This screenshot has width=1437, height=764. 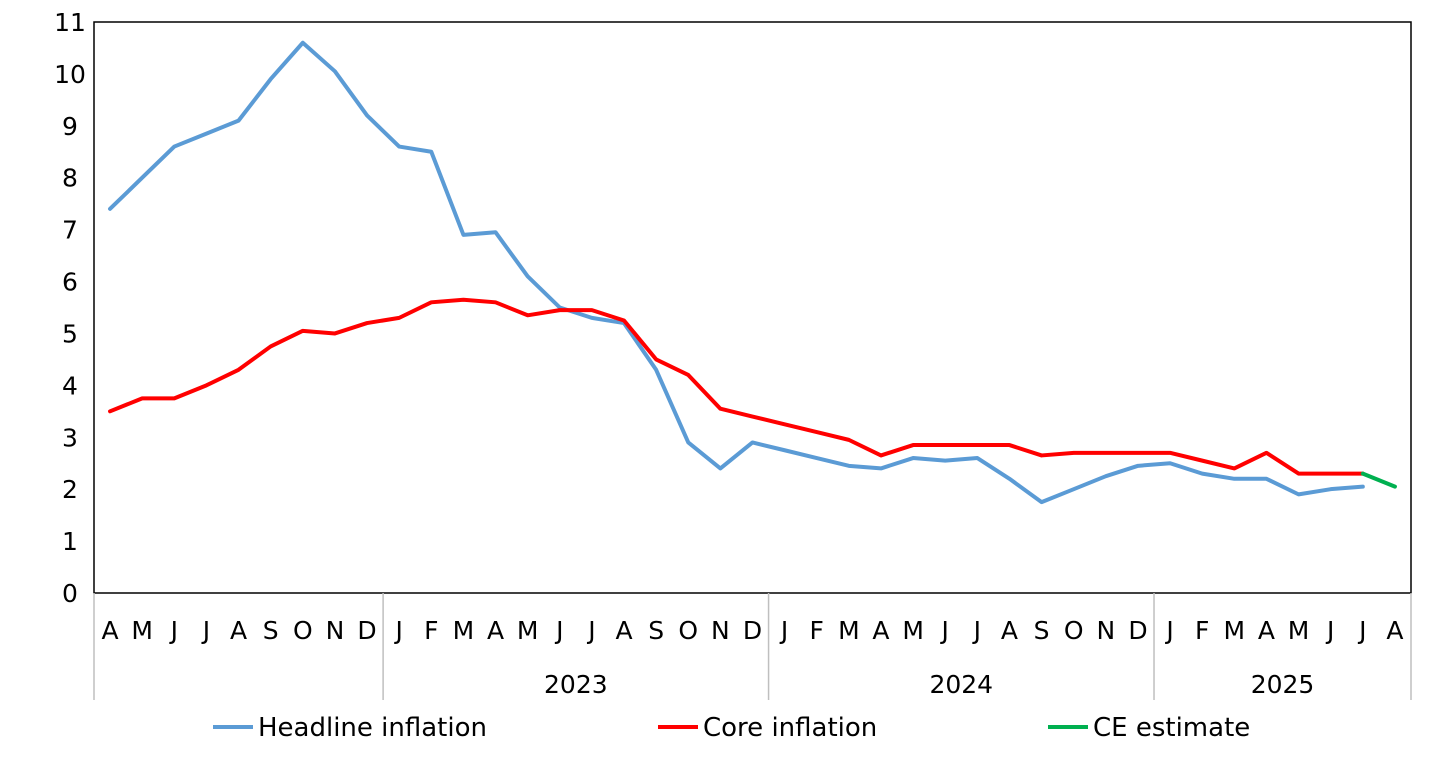 What do you see at coordinates (70, 333) in the screenshot?
I see `y-tick-label: 5` at bounding box center [70, 333].